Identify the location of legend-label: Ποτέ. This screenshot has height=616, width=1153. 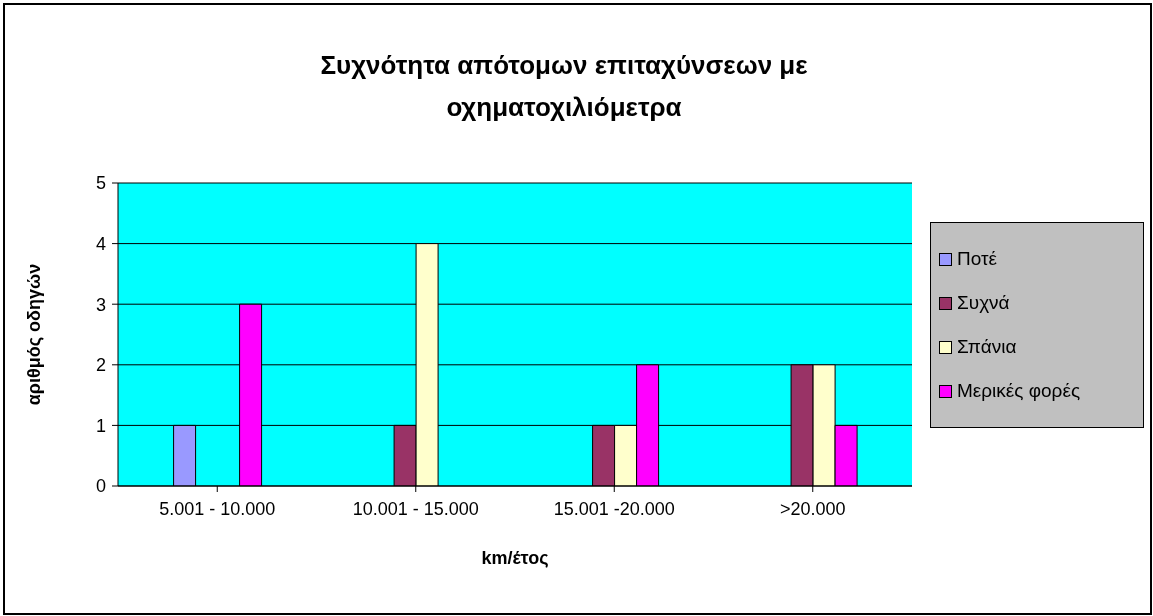
(977, 259).